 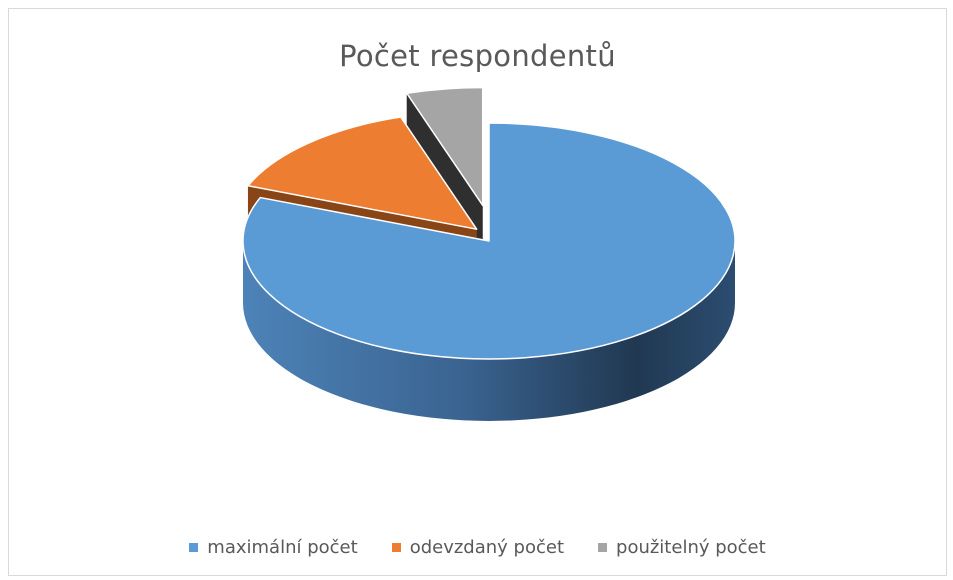 I want to click on pie-slice-odevzdany, so click(x=362, y=173).